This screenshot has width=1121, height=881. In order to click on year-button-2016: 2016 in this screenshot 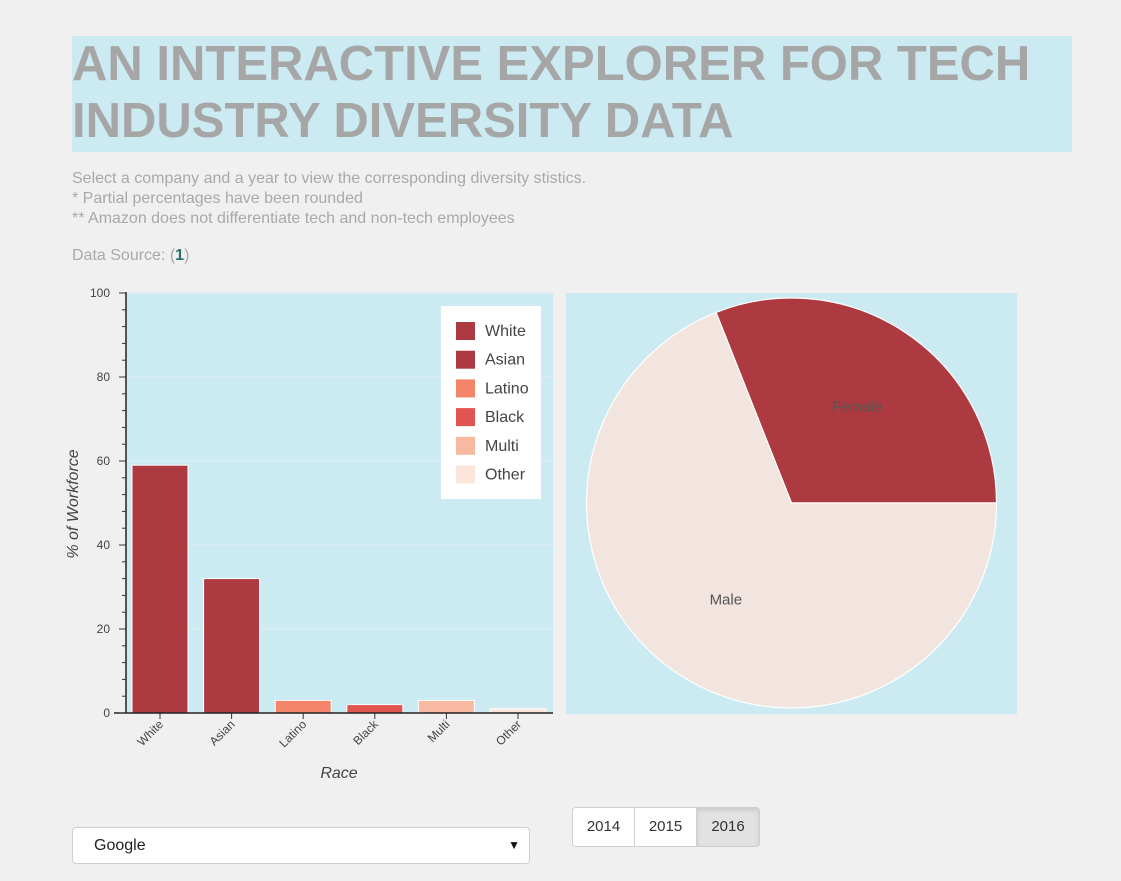, I will do `click(728, 827)`.